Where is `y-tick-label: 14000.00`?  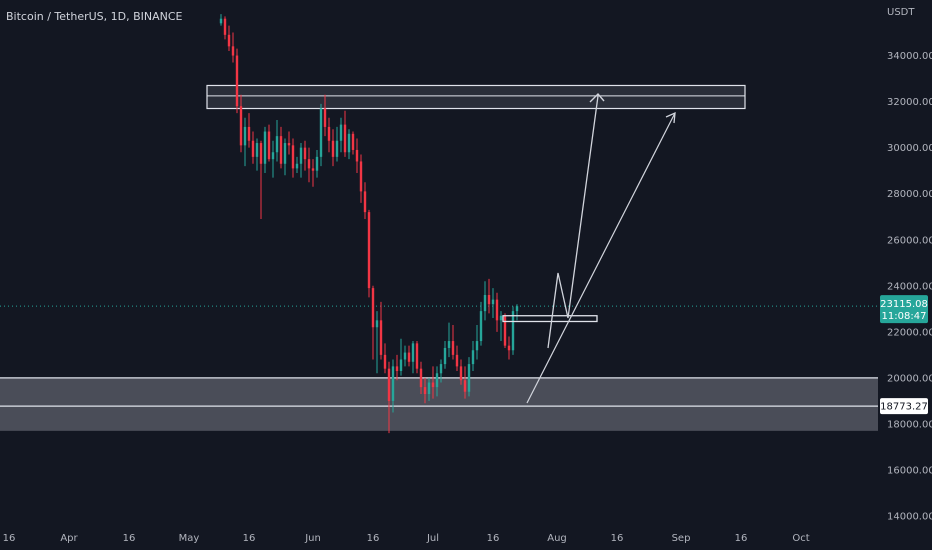
y-tick-label: 14000.00 is located at coordinates (909, 517).